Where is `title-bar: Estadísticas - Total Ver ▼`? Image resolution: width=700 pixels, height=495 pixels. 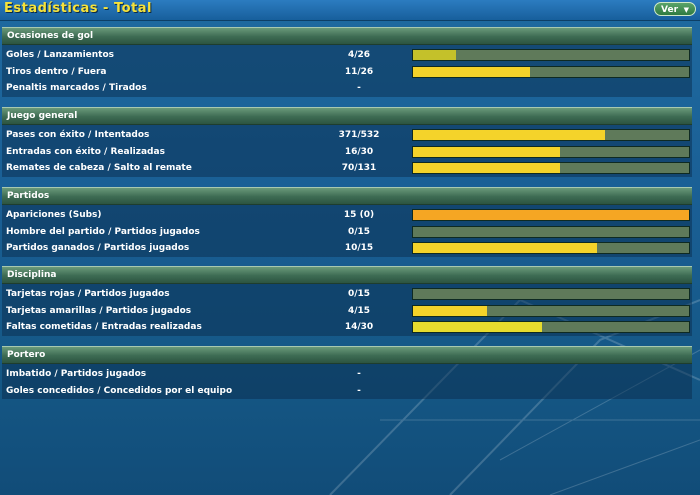
title-bar: Estadísticas - Total Ver ▼ is located at coordinates (350, 10).